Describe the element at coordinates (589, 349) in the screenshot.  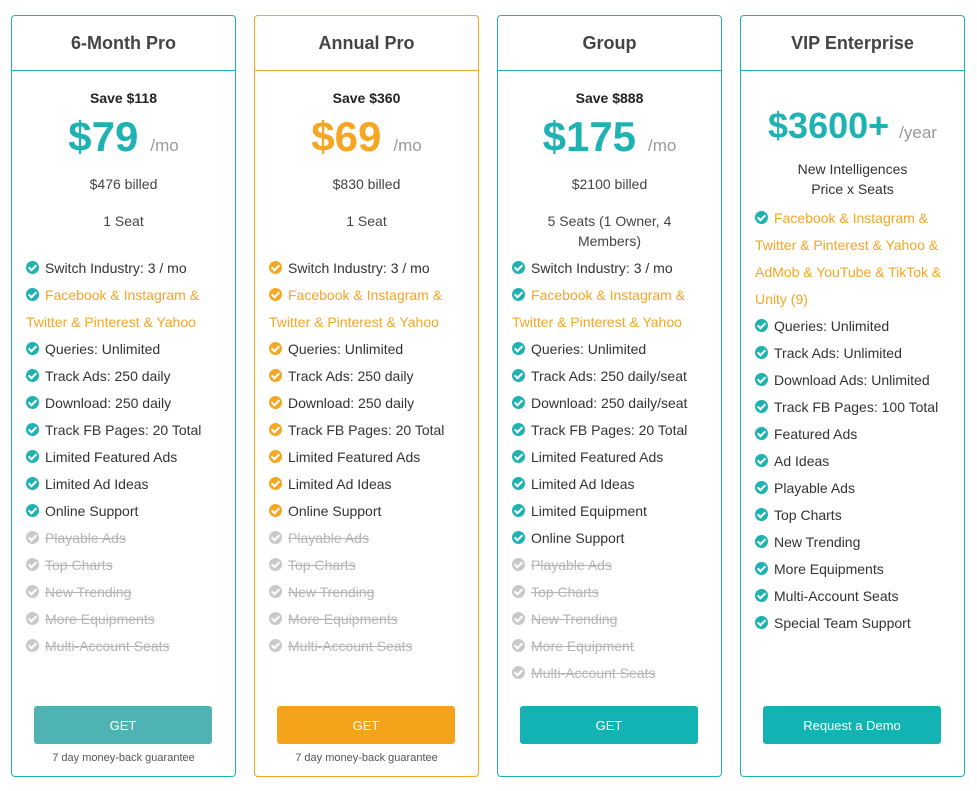
I see `feature-text: Queries: Unlimited` at that location.